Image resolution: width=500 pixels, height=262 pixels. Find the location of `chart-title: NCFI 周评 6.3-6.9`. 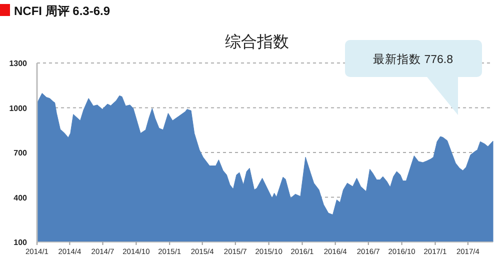

chart-title: NCFI 周评 6.3-6.9 is located at coordinates (62, 11).